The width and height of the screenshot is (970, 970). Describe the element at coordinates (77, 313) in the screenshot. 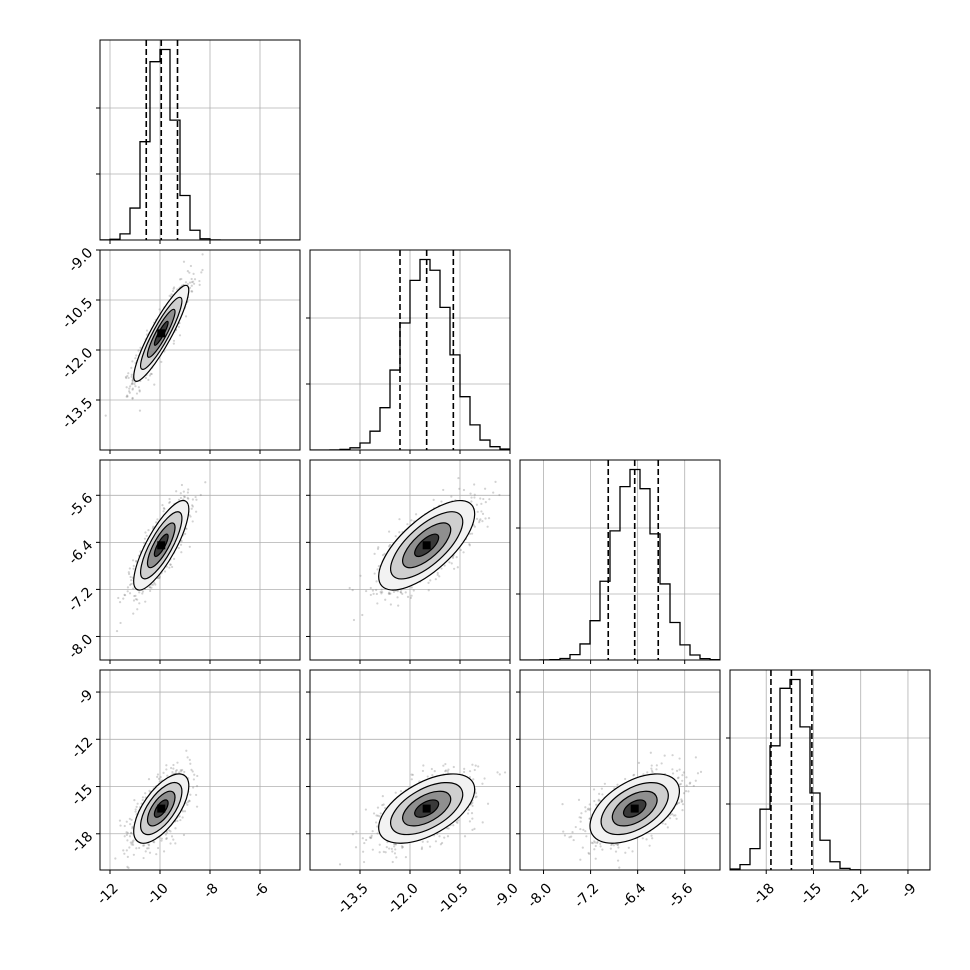

I see `y-tick-label: -10.5` at that location.